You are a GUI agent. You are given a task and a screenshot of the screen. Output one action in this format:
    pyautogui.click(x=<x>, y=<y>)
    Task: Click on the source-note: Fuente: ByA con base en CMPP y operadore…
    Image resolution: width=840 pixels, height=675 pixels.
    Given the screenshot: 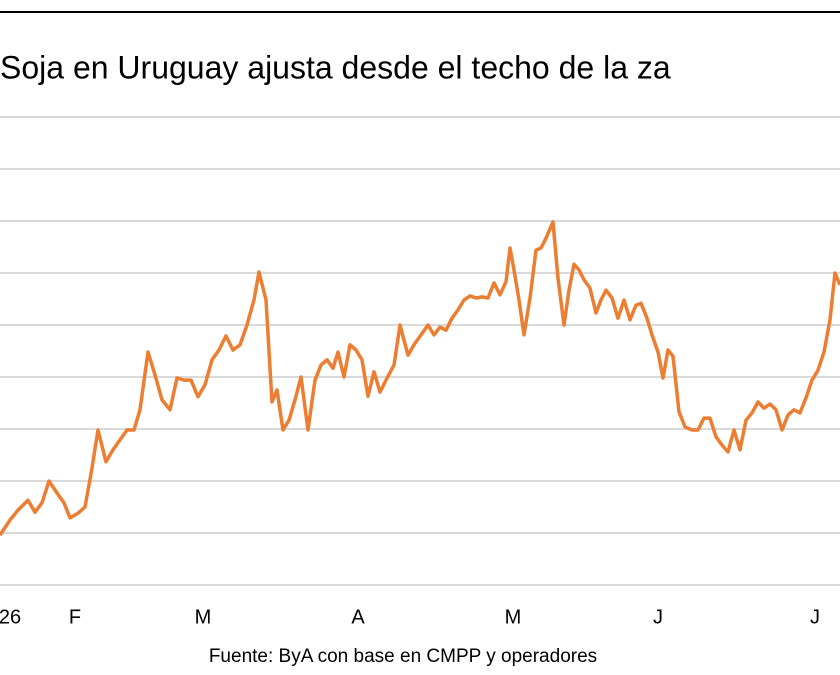 What is the action you would take?
    pyautogui.click(x=403, y=656)
    